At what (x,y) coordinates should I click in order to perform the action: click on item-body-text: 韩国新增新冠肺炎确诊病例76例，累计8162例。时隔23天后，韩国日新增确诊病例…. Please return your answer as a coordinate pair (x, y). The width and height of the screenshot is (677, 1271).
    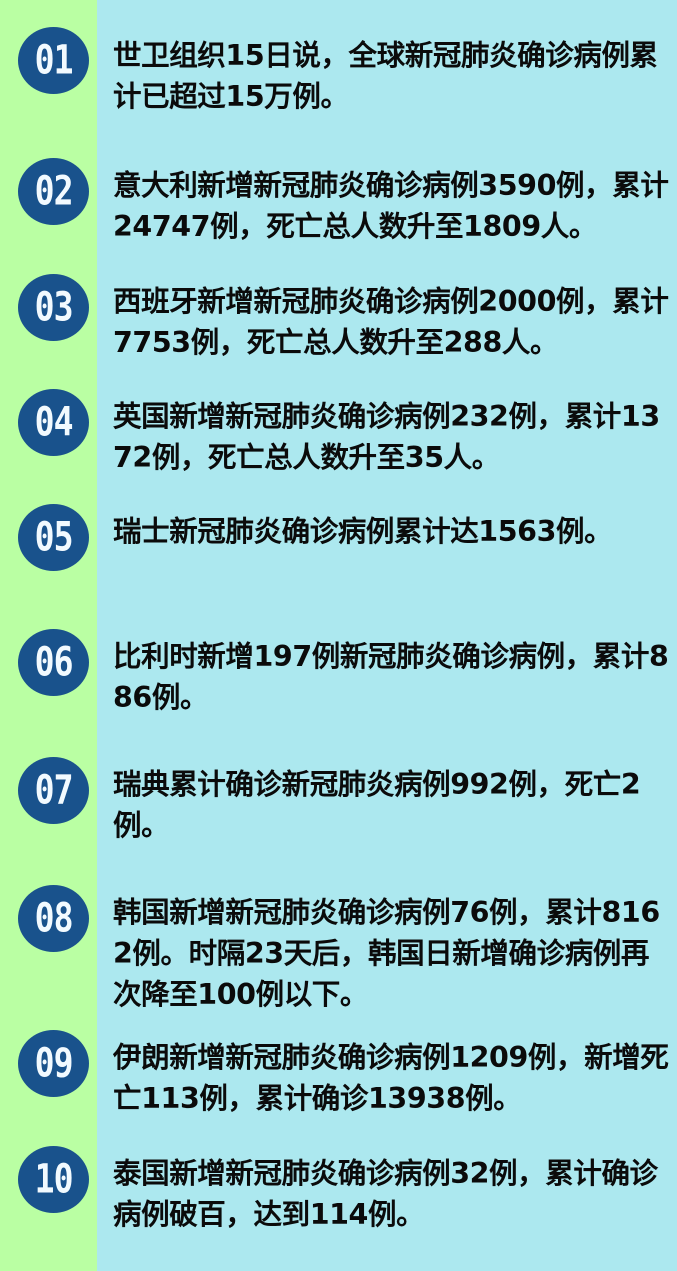
    Looking at the image, I should click on (386, 953).